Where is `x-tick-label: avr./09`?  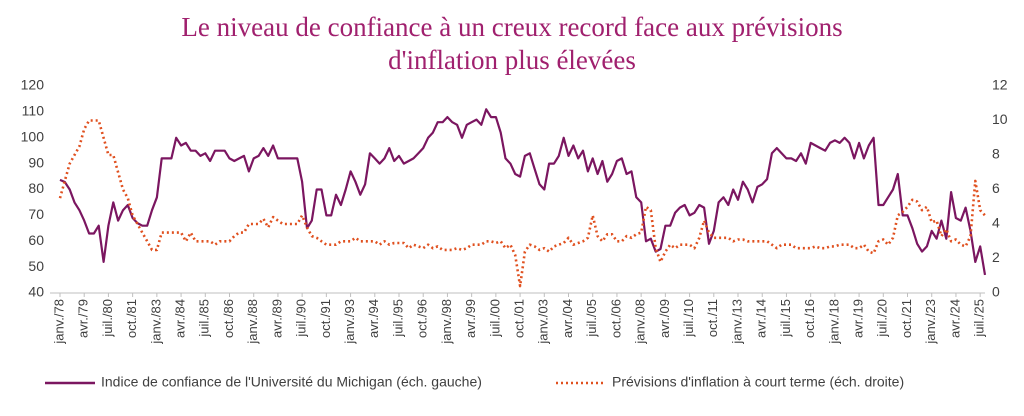
x-tick-label: avr./09 is located at coordinates (664, 318).